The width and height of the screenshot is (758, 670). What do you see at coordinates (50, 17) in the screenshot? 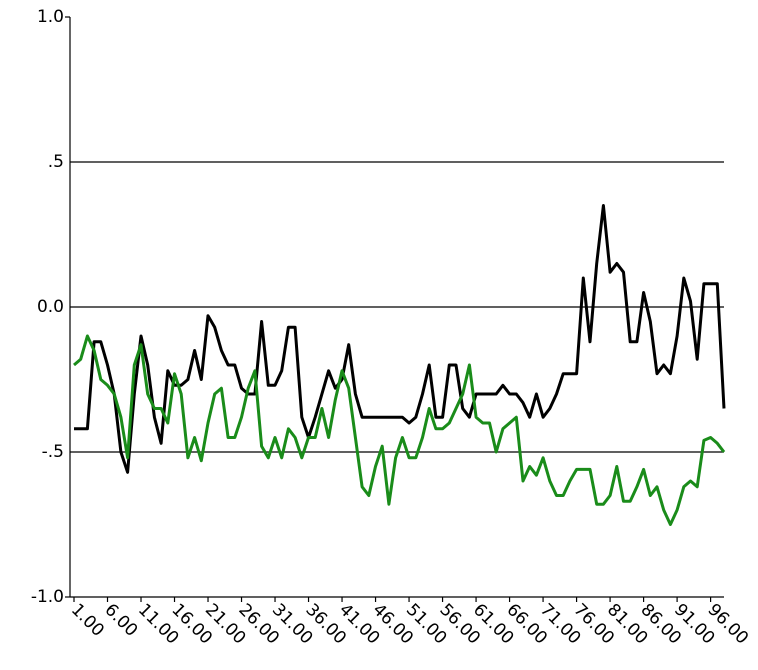
I see `y-tick-label: 1.0` at bounding box center [50, 17].